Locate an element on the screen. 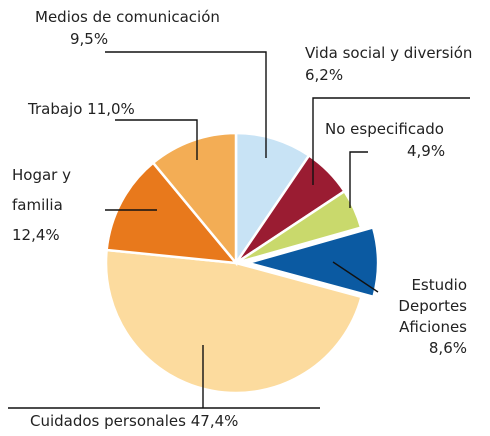 The height and width of the screenshot is (436, 490). category-name: Vida social y diversión is located at coordinates (389, 53).